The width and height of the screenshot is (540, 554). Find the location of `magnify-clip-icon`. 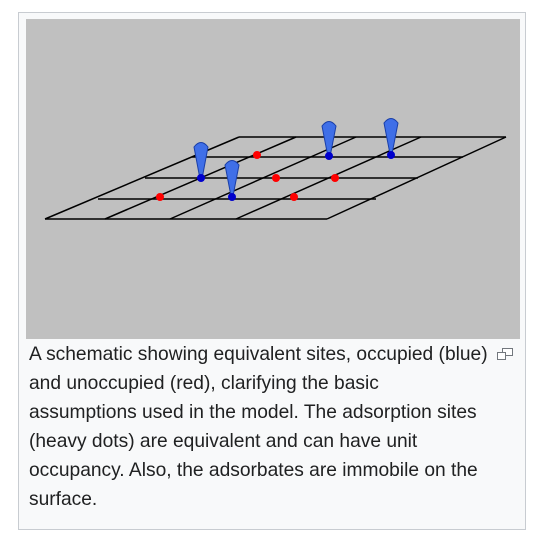

magnify-clip-icon is located at coordinates (505, 353).